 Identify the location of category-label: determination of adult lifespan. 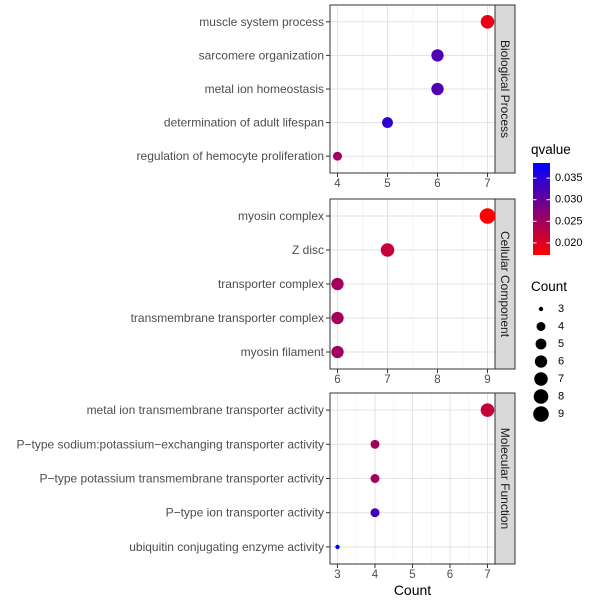
(244, 123).